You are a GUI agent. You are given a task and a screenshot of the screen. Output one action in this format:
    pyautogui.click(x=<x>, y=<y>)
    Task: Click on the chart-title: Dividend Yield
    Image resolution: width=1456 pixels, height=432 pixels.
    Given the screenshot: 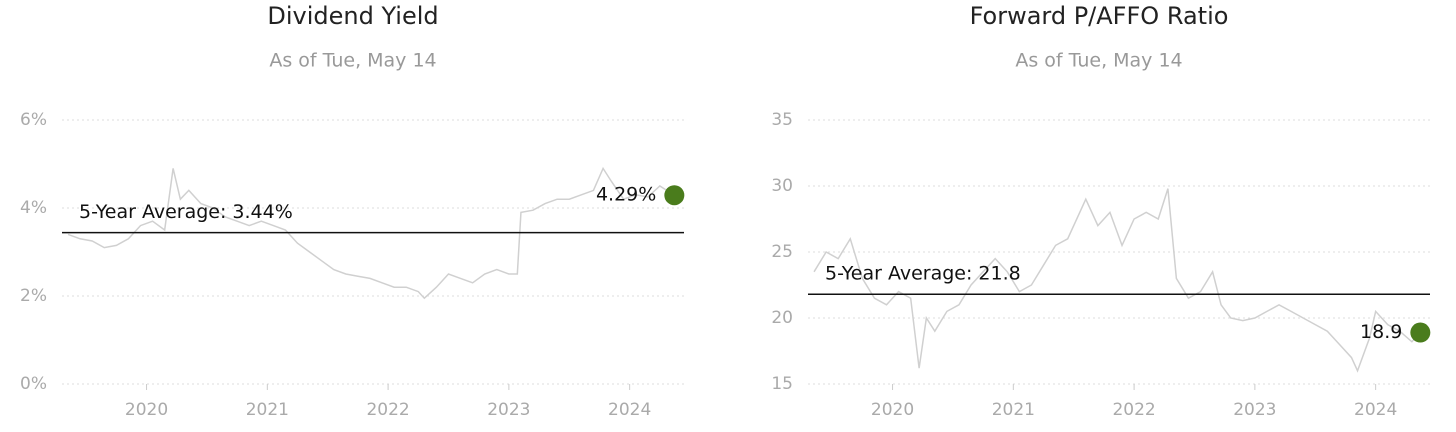 What is the action you would take?
    pyautogui.click(x=352, y=16)
    